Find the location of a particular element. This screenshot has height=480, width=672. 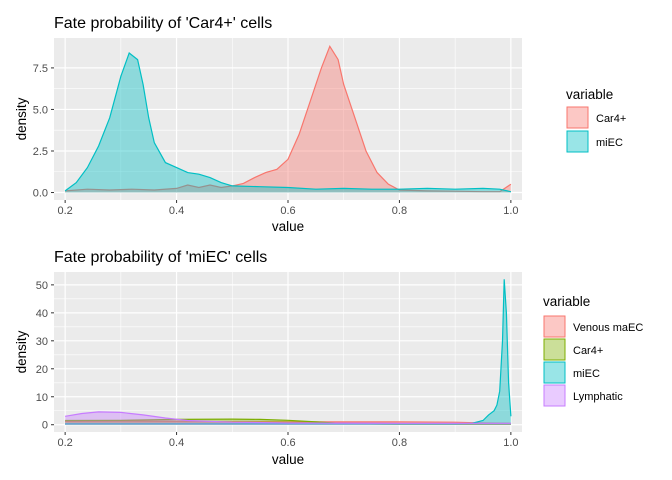

y-tick-label: 30 is located at coordinates (42, 342).